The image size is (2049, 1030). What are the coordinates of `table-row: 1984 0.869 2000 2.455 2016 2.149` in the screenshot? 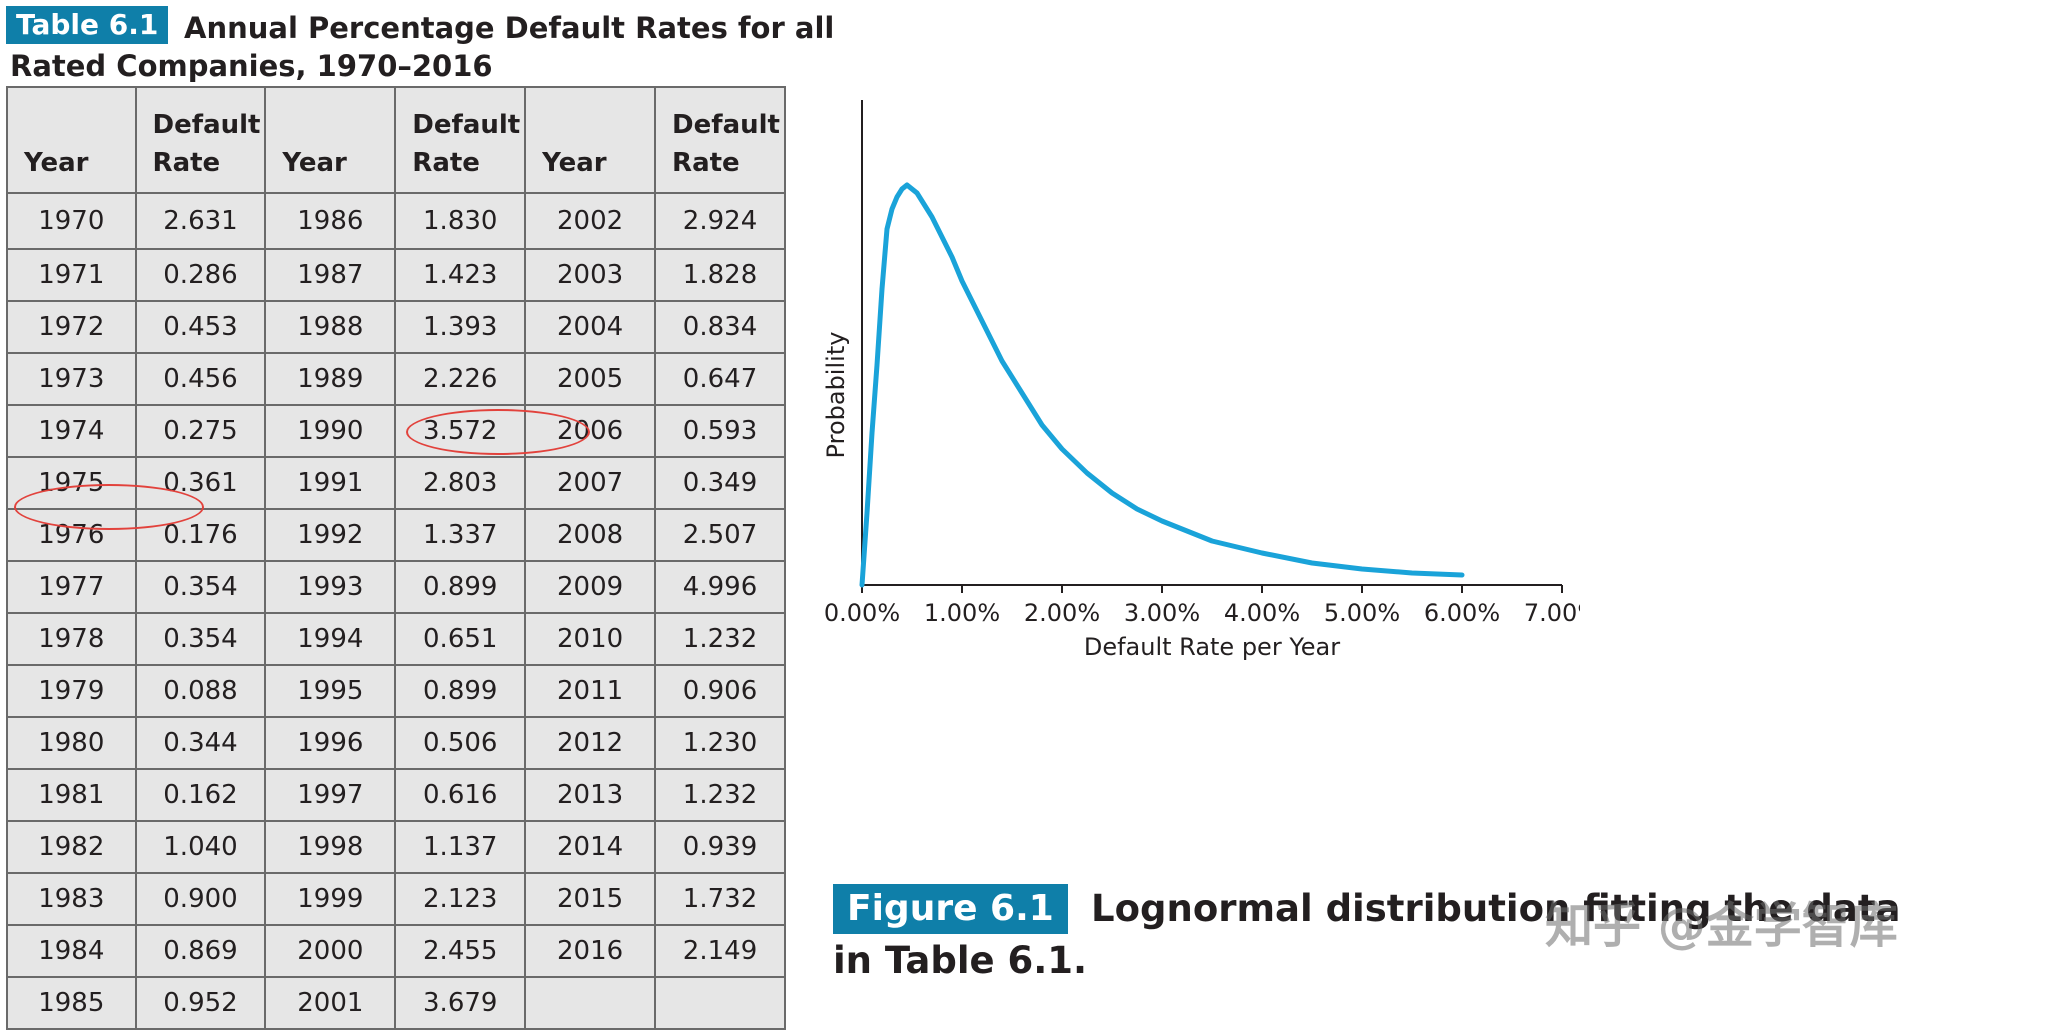 It's located at (396, 951).